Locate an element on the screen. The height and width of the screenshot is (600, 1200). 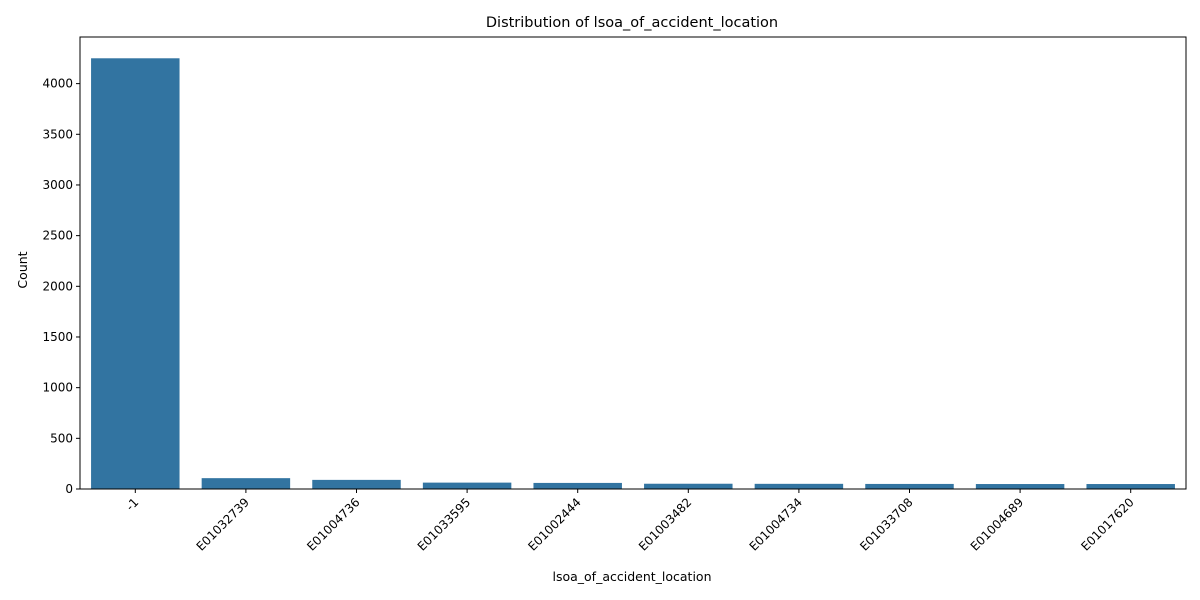
bar-E01002444 is located at coordinates (577, 485).